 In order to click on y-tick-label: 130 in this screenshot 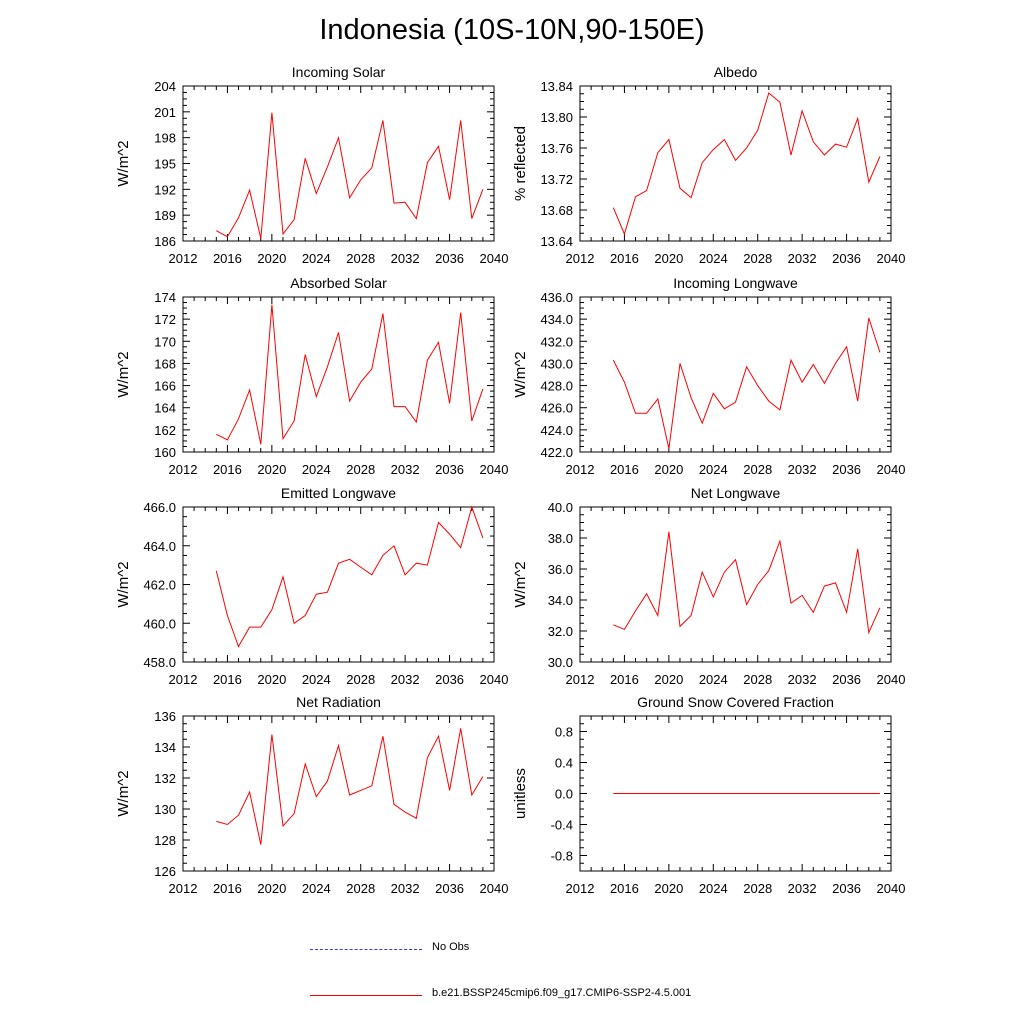, I will do `click(165, 809)`.